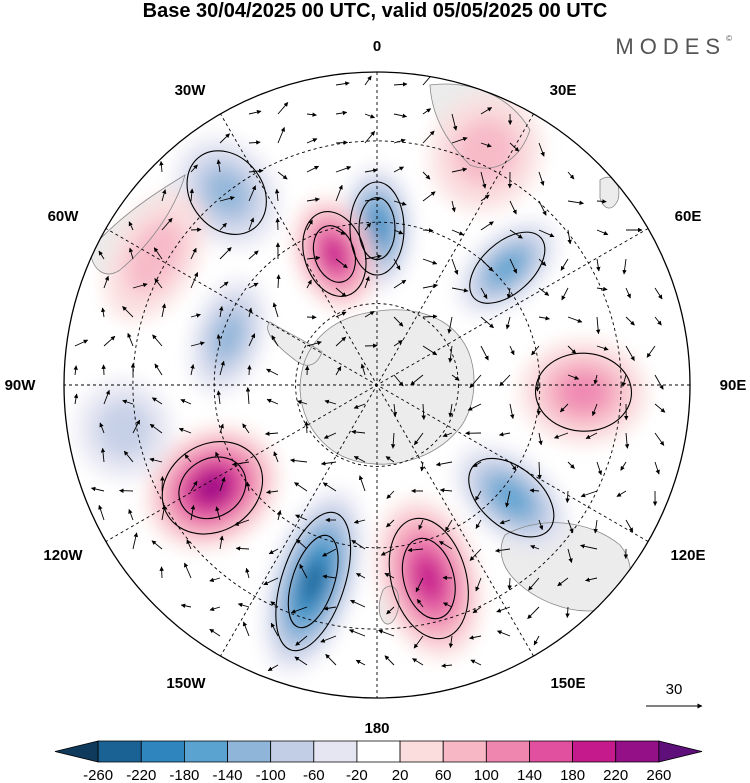 This screenshot has height=783, width=750. What do you see at coordinates (400, 775) in the screenshot?
I see `colorbar-tick-label: 20` at bounding box center [400, 775].